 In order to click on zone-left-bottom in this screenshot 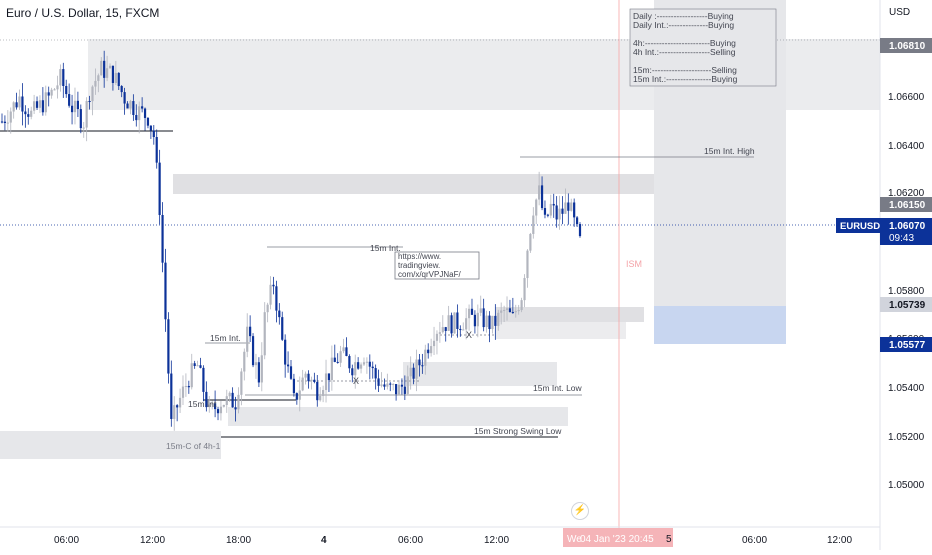, I will do `click(110, 445)`.